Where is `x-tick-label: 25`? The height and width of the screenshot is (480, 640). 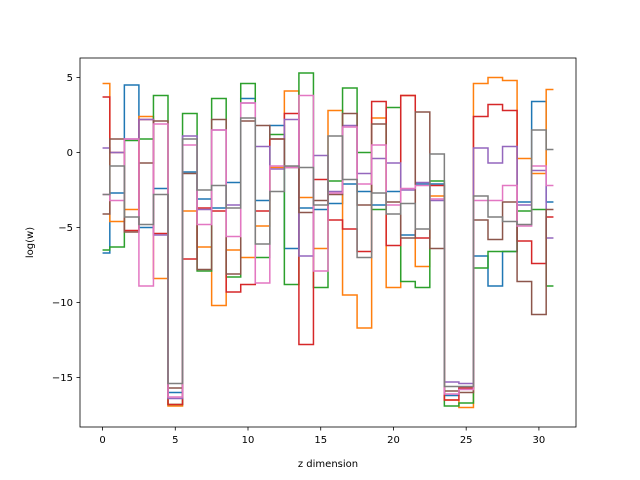
x-tick-label: 25 is located at coordinates (466, 440).